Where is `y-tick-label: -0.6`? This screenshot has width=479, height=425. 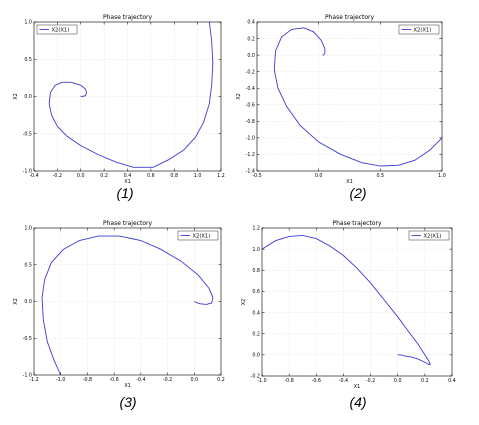 y-tick-label: -0.6 is located at coordinates (250, 105).